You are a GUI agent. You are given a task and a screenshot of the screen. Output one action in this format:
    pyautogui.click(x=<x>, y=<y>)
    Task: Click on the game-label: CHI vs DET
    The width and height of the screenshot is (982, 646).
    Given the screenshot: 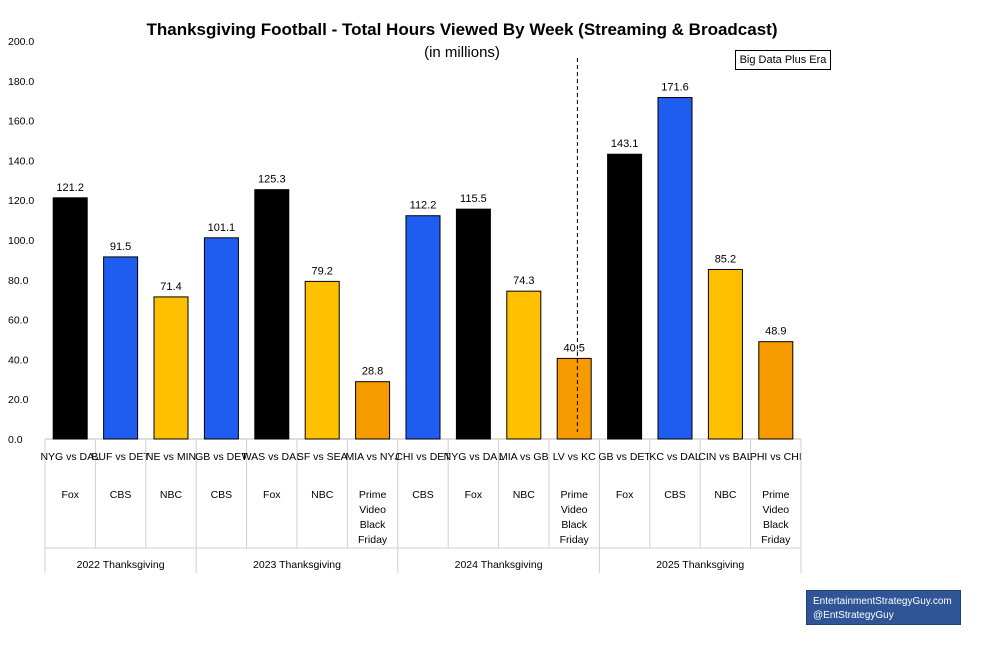 What is the action you would take?
    pyautogui.click(x=423, y=457)
    